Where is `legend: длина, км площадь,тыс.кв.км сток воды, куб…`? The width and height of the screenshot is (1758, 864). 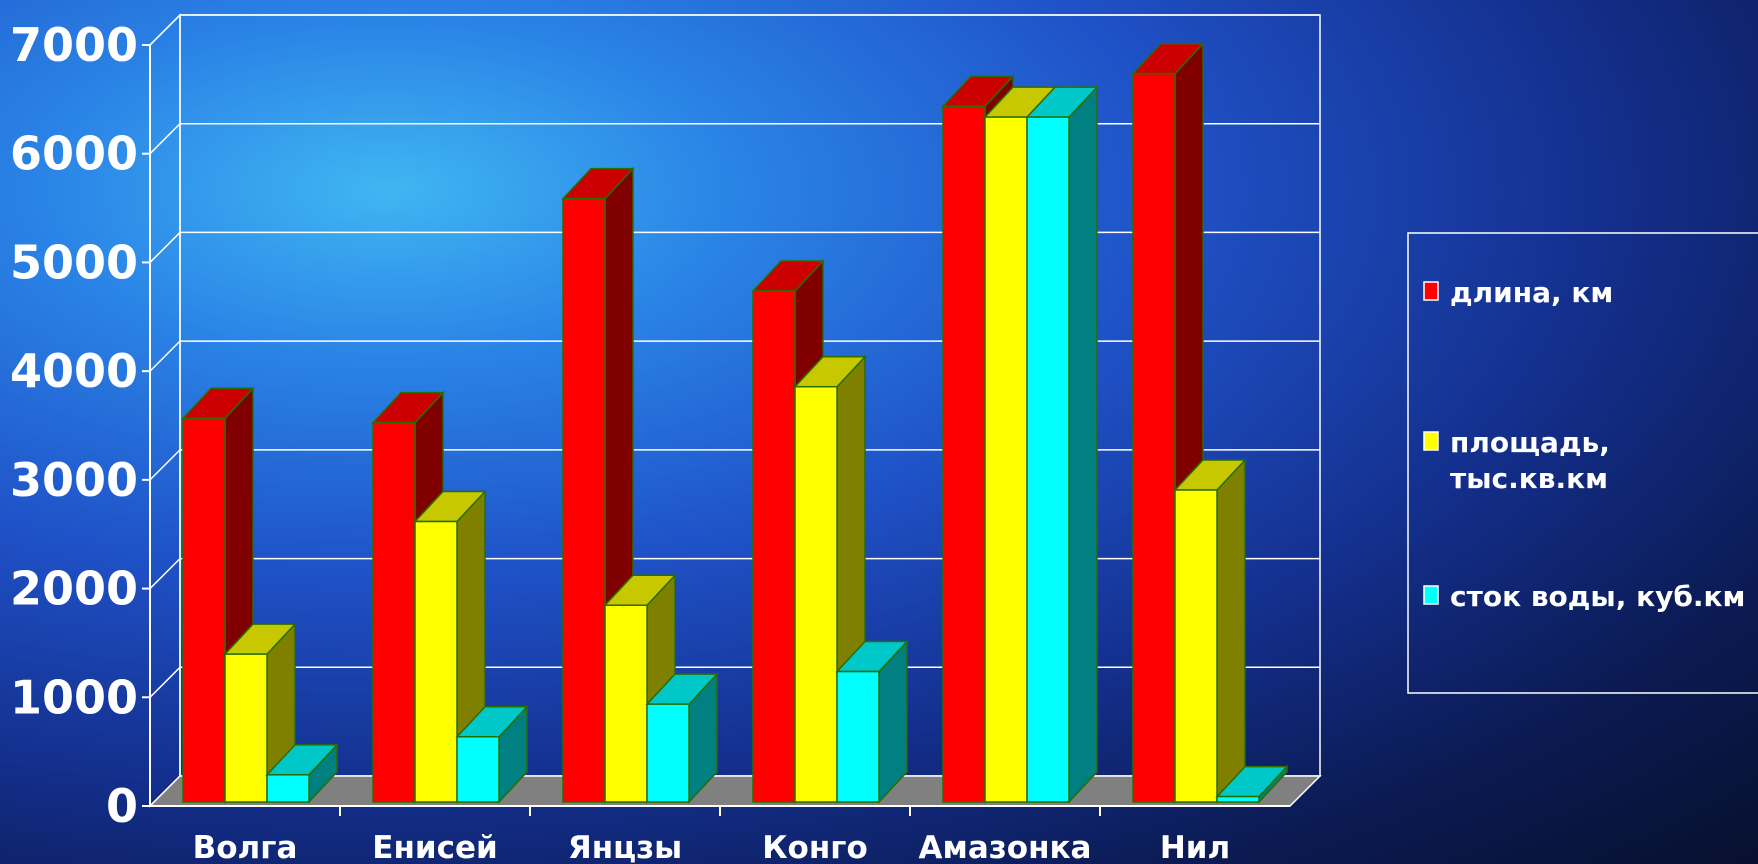 legend: длина, км площадь,тыс.кв.км сток воды, куб… is located at coordinates (1582, 463).